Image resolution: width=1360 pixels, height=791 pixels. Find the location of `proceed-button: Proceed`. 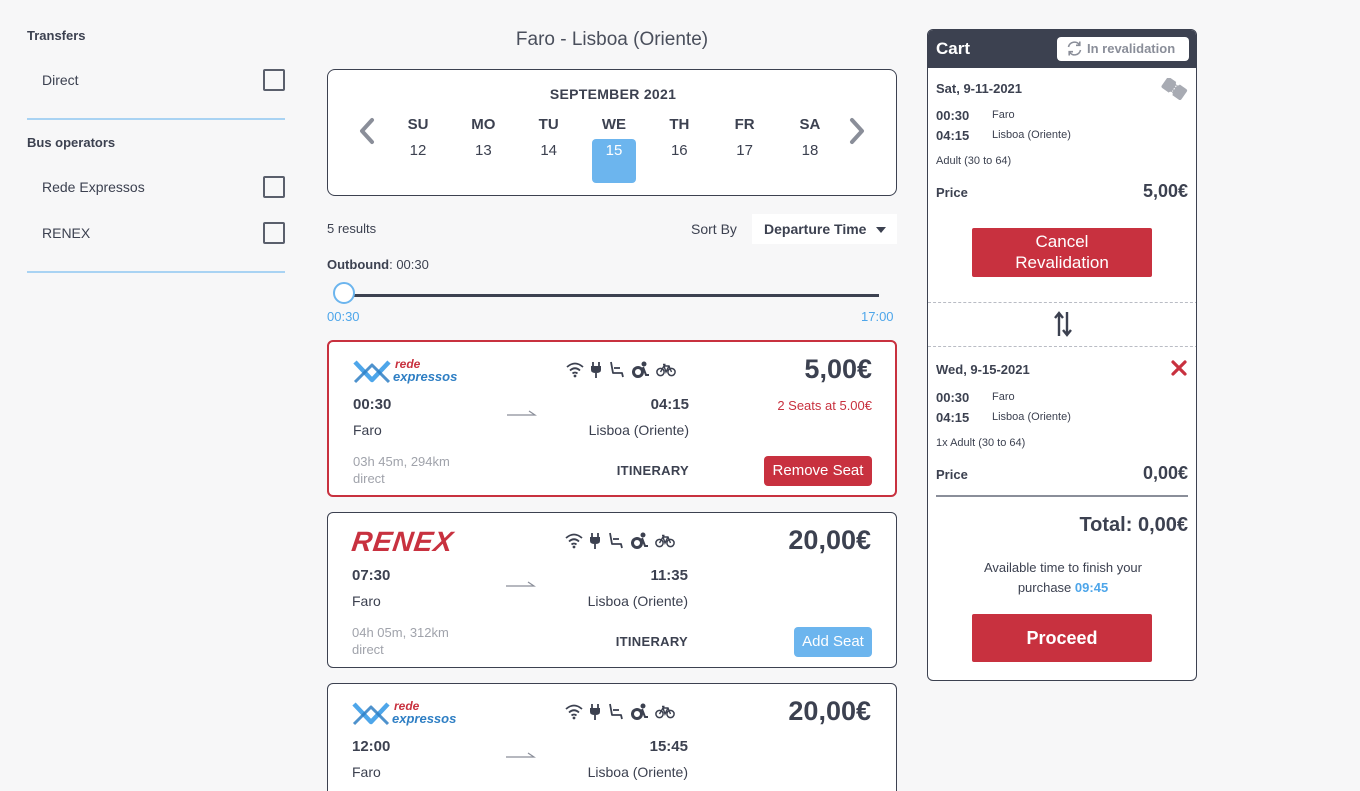

proceed-button: Proceed is located at coordinates (1062, 638).